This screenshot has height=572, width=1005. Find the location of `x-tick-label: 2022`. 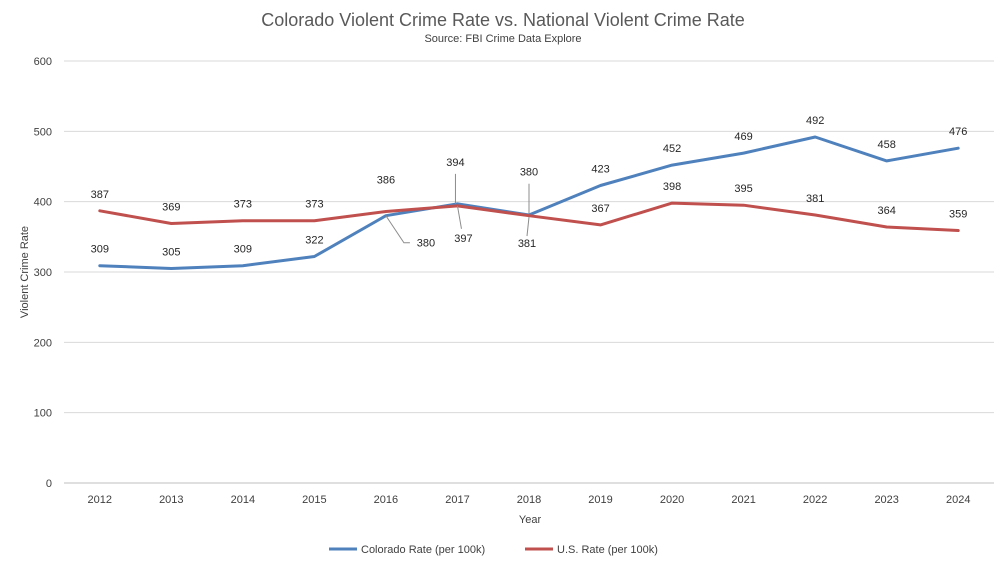

x-tick-label: 2022 is located at coordinates (815, 500).